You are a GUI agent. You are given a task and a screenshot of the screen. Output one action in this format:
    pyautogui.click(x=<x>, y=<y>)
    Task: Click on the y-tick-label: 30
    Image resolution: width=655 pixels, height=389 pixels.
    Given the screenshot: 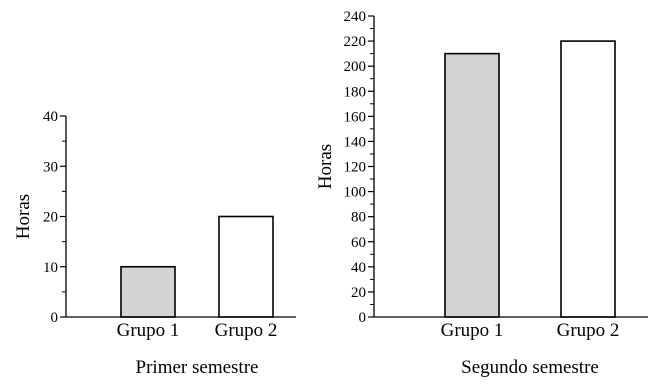 What is the action you would take?
    pyautogui.click(x=50, y=167)
    